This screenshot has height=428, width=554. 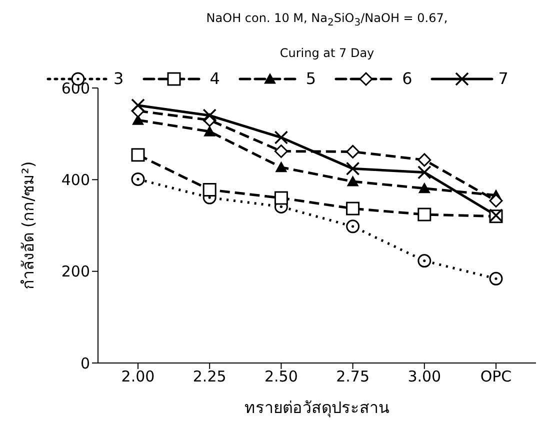 What do you see at coordinates (28, 226) in the screenshot?
I see `y-axis-title: กำลังอัด (กก/ซม²)` at bounding box center [28, 226].